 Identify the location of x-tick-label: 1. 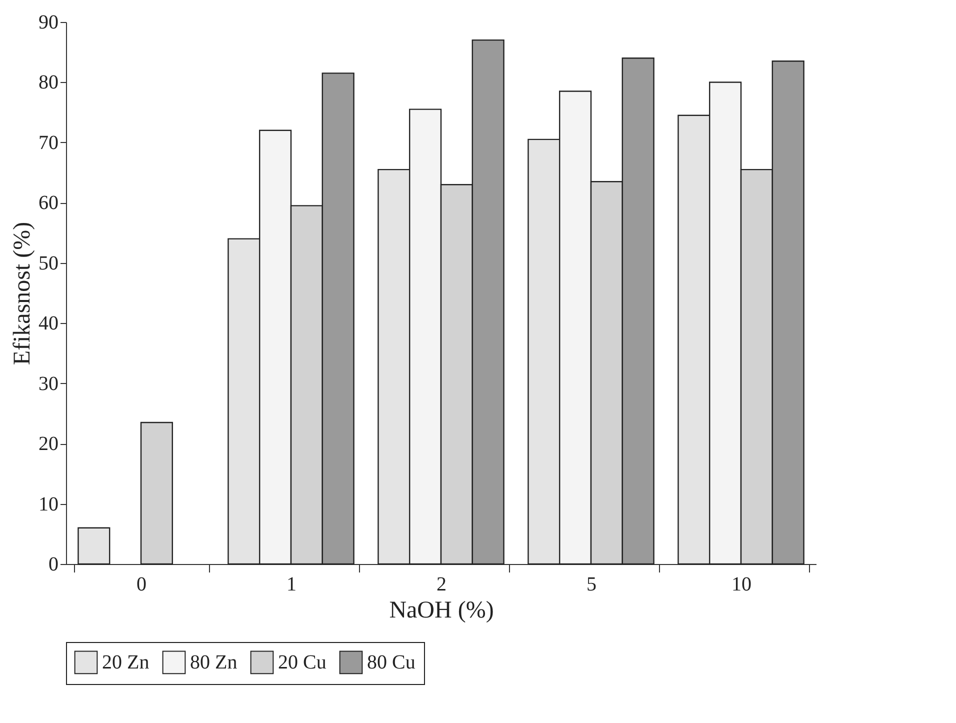
(291, 585).